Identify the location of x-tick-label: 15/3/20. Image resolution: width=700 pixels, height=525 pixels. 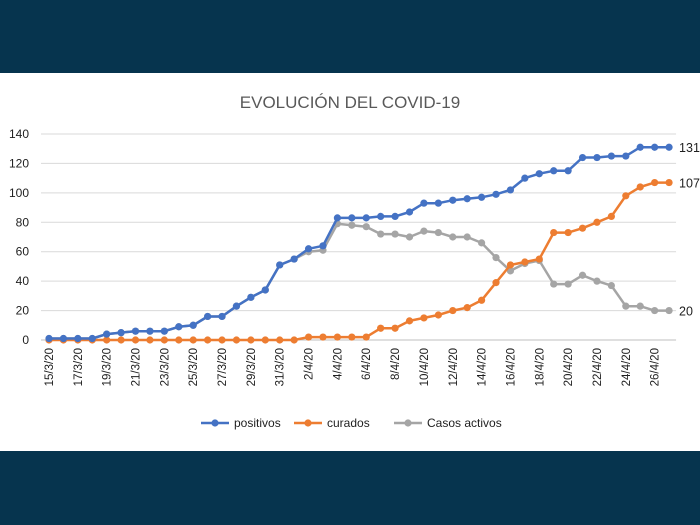
(50, 367).